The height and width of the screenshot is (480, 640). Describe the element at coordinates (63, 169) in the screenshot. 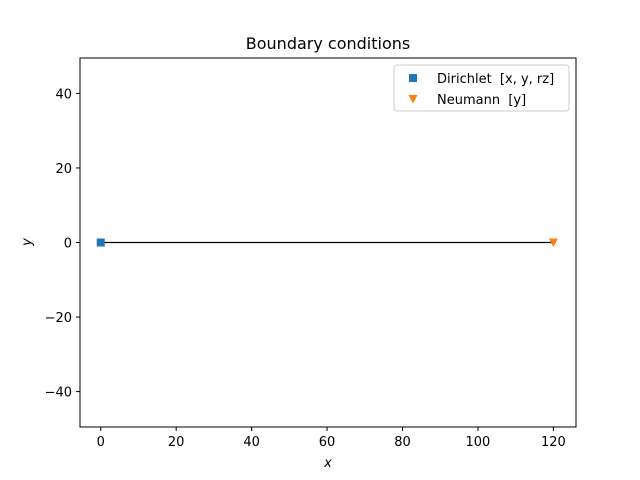

I see `y-tick-label: 20` at that location.